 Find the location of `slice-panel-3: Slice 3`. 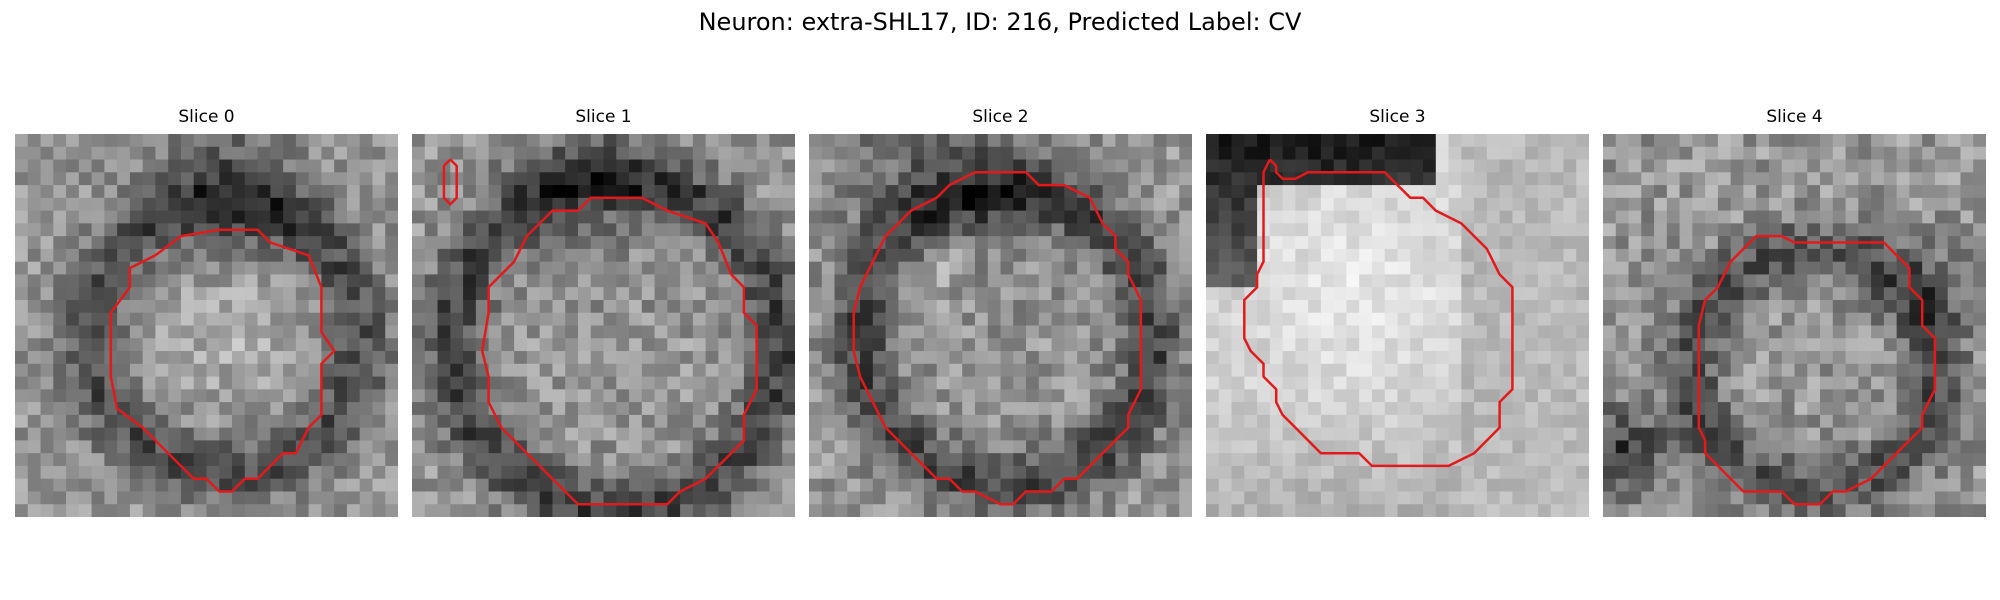

slice-panel-3: Slice 3 is located at coordinates (1397, 311).